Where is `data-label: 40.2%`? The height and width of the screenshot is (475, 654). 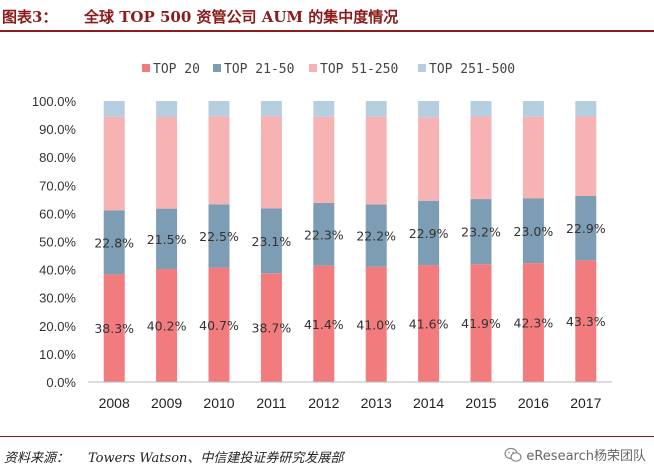 data-label: 40.2% is located at coordinates (167, 326).